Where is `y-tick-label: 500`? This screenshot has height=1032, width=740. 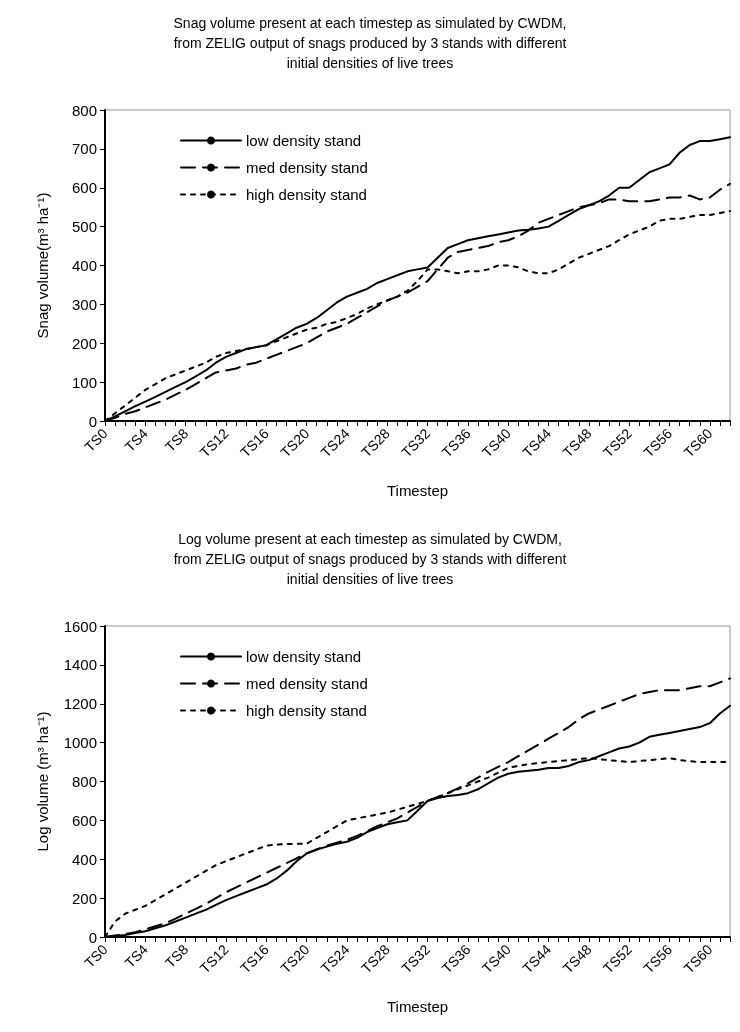 y-tick-label: 500 is located at coordinates (84, 227).